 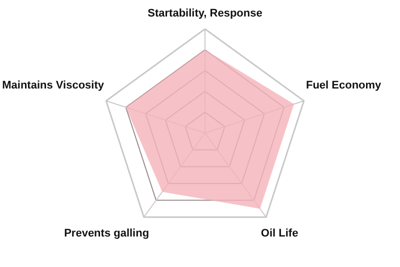 What do you see at coordinates (107, 234) in the screenshot?
I see `spoke-label: Prevents galling` at bounding box center [107, 234].